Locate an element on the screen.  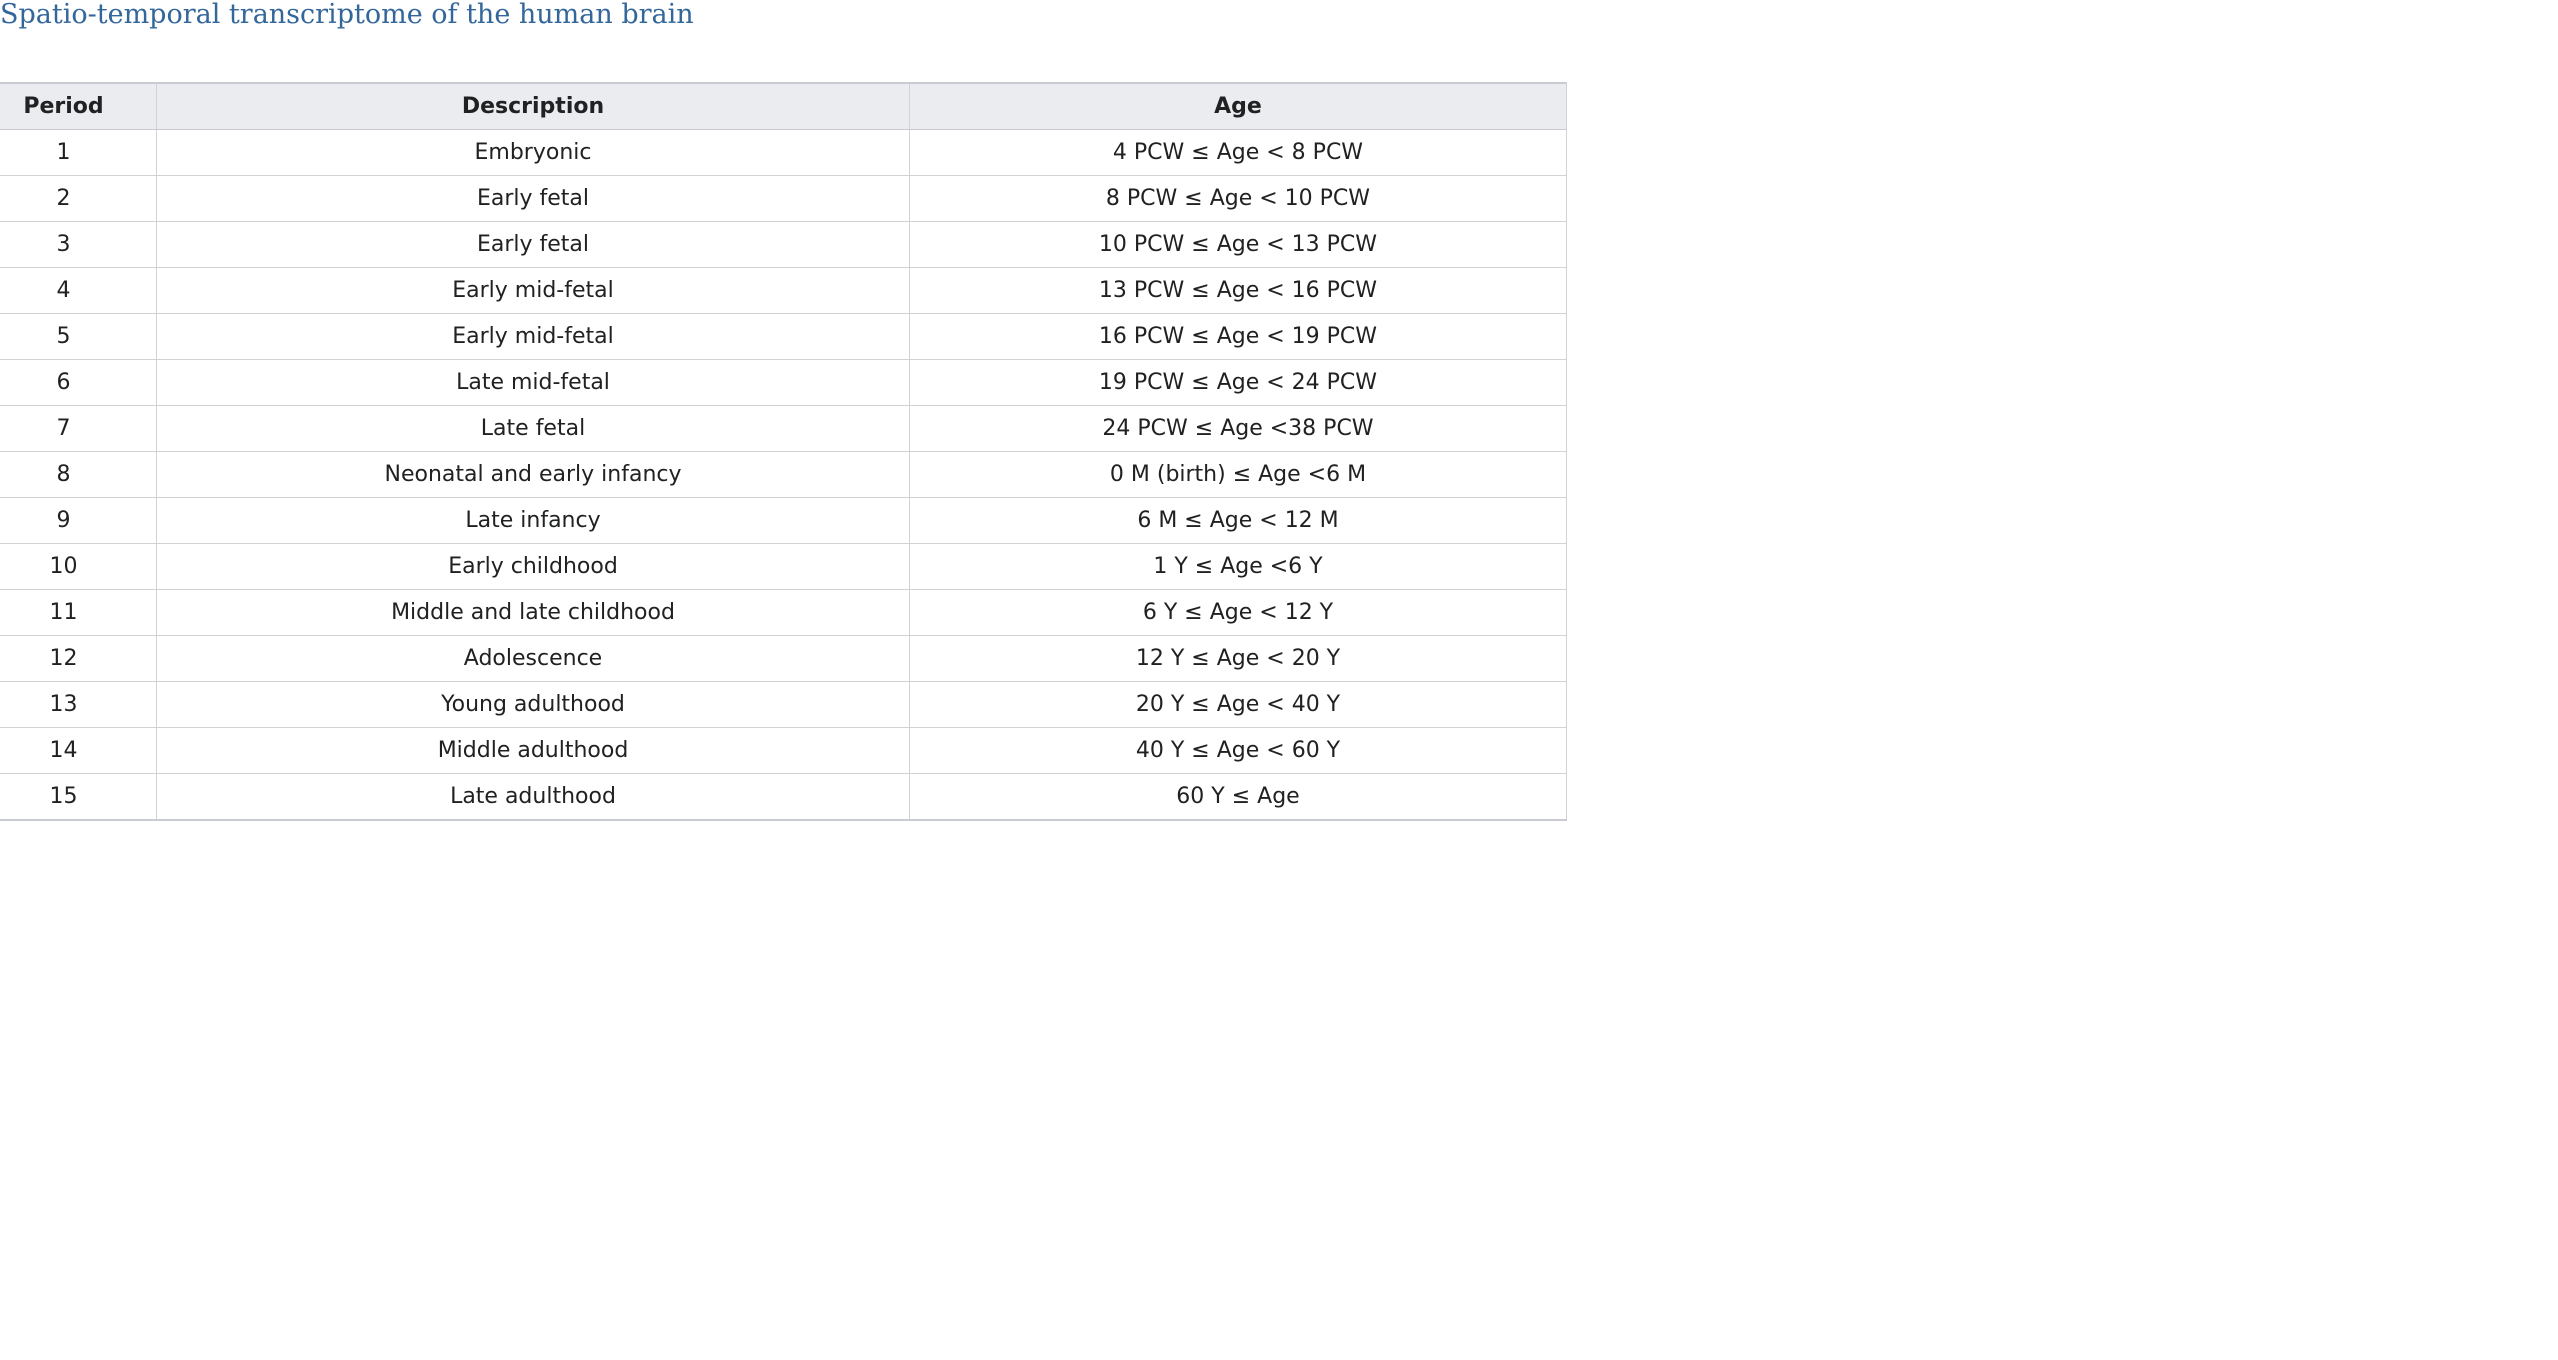
cell-description: Middle and late childhood is located at coordinates (533, 612).